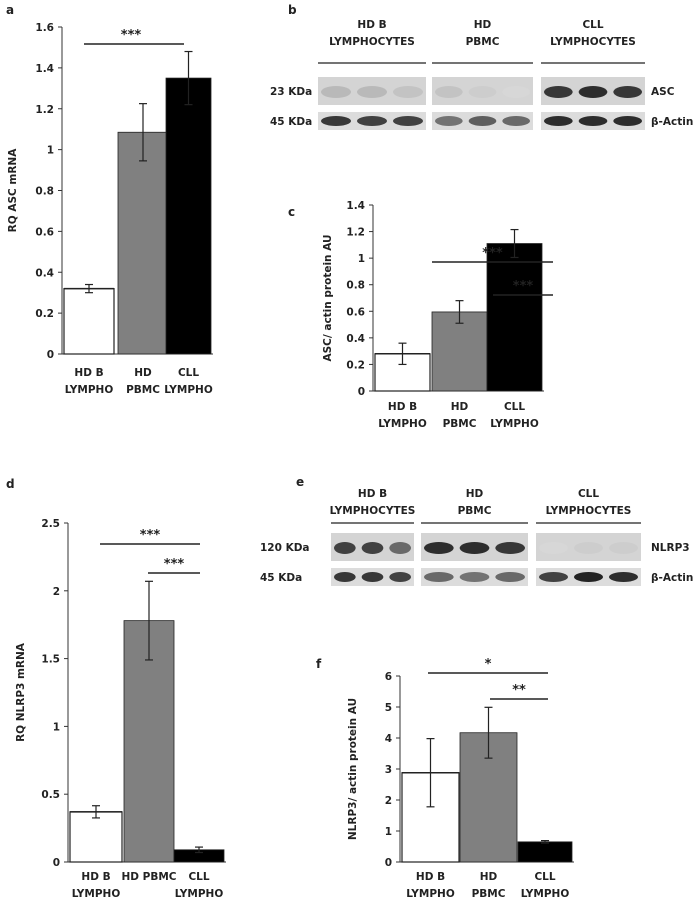  Describe the element at coordinates (355, 206) in the screenshot. I see `y-tick-label: 1.4` at that location.